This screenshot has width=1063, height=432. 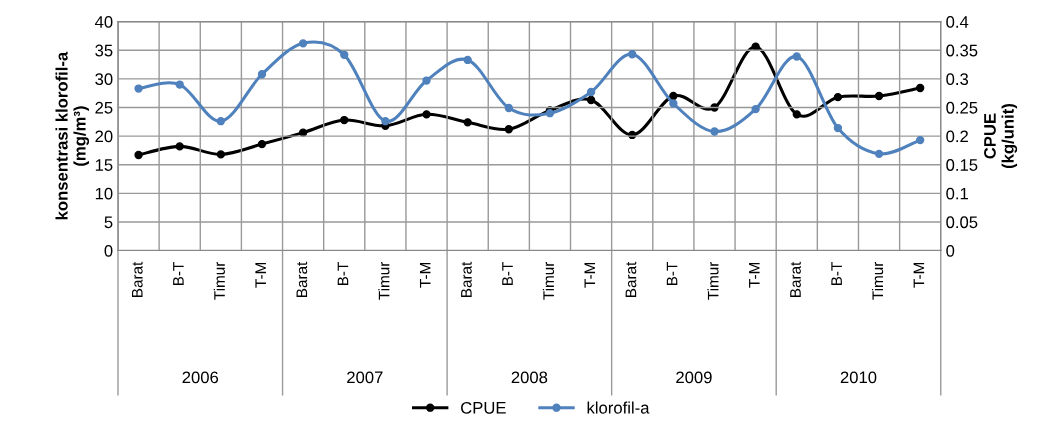 I want to click on y-tick-label: 30, so click(x=104, y=79).